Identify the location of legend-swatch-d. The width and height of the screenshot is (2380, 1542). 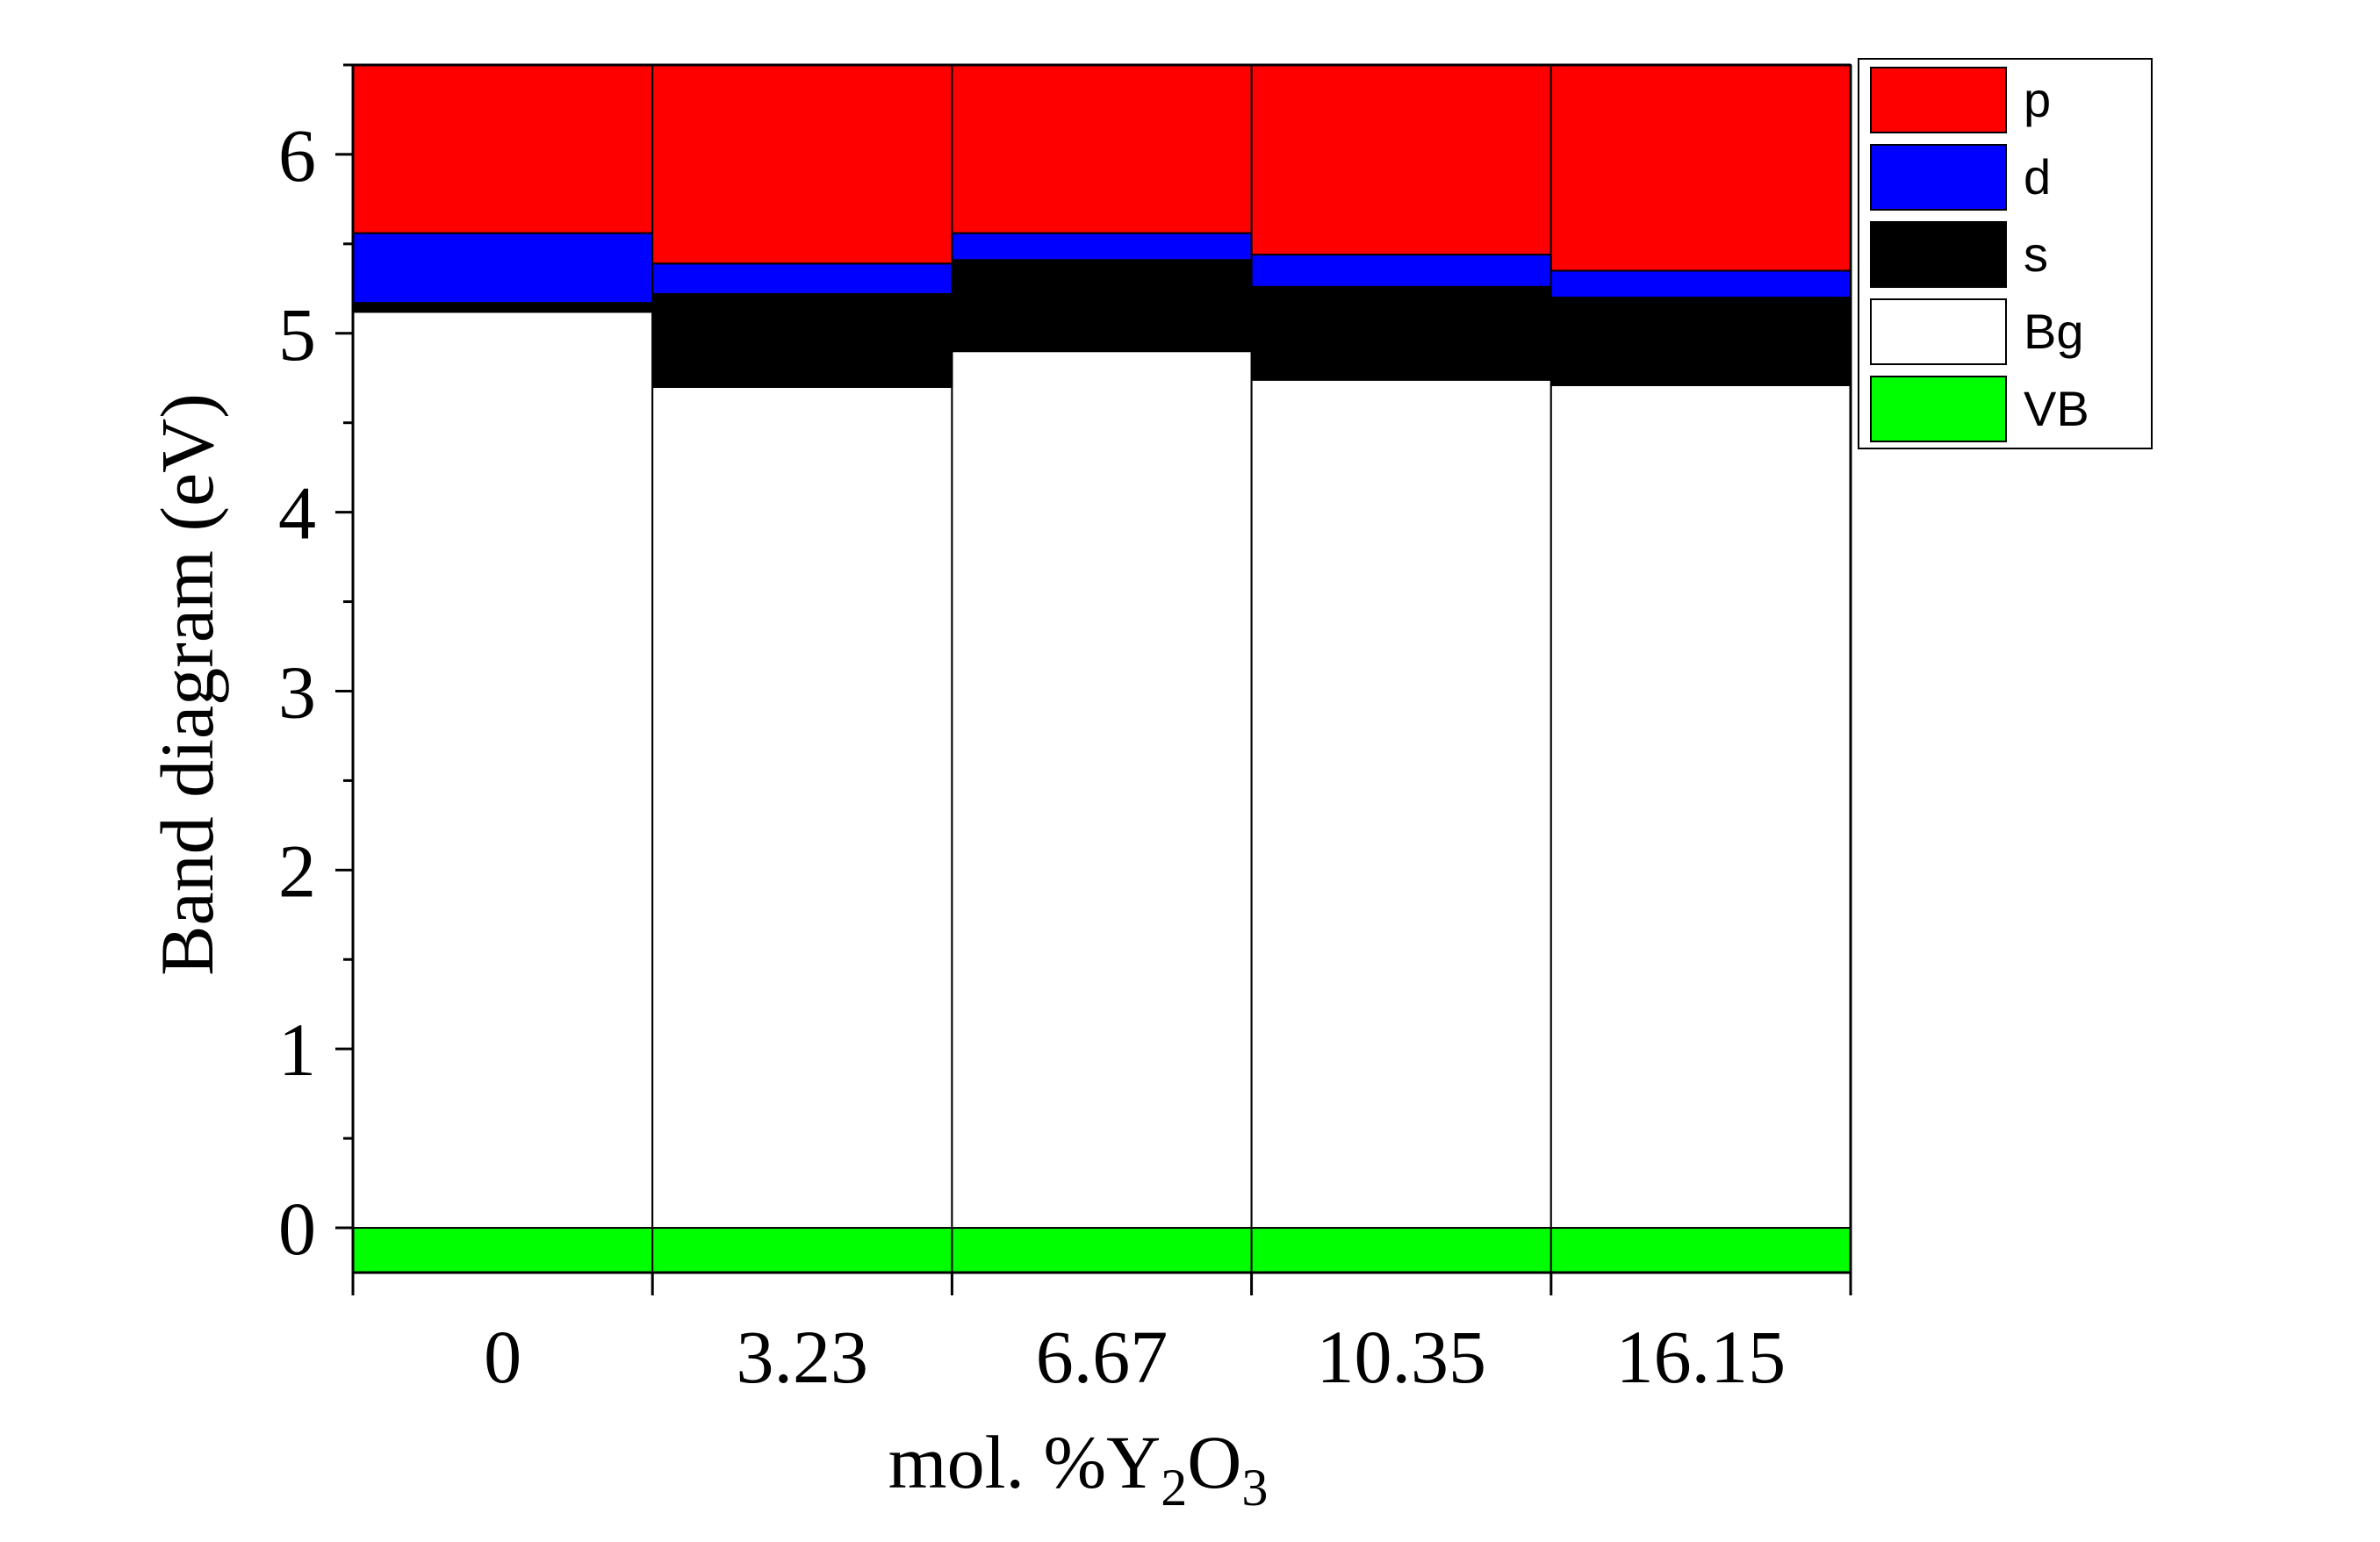
(1938, 177).